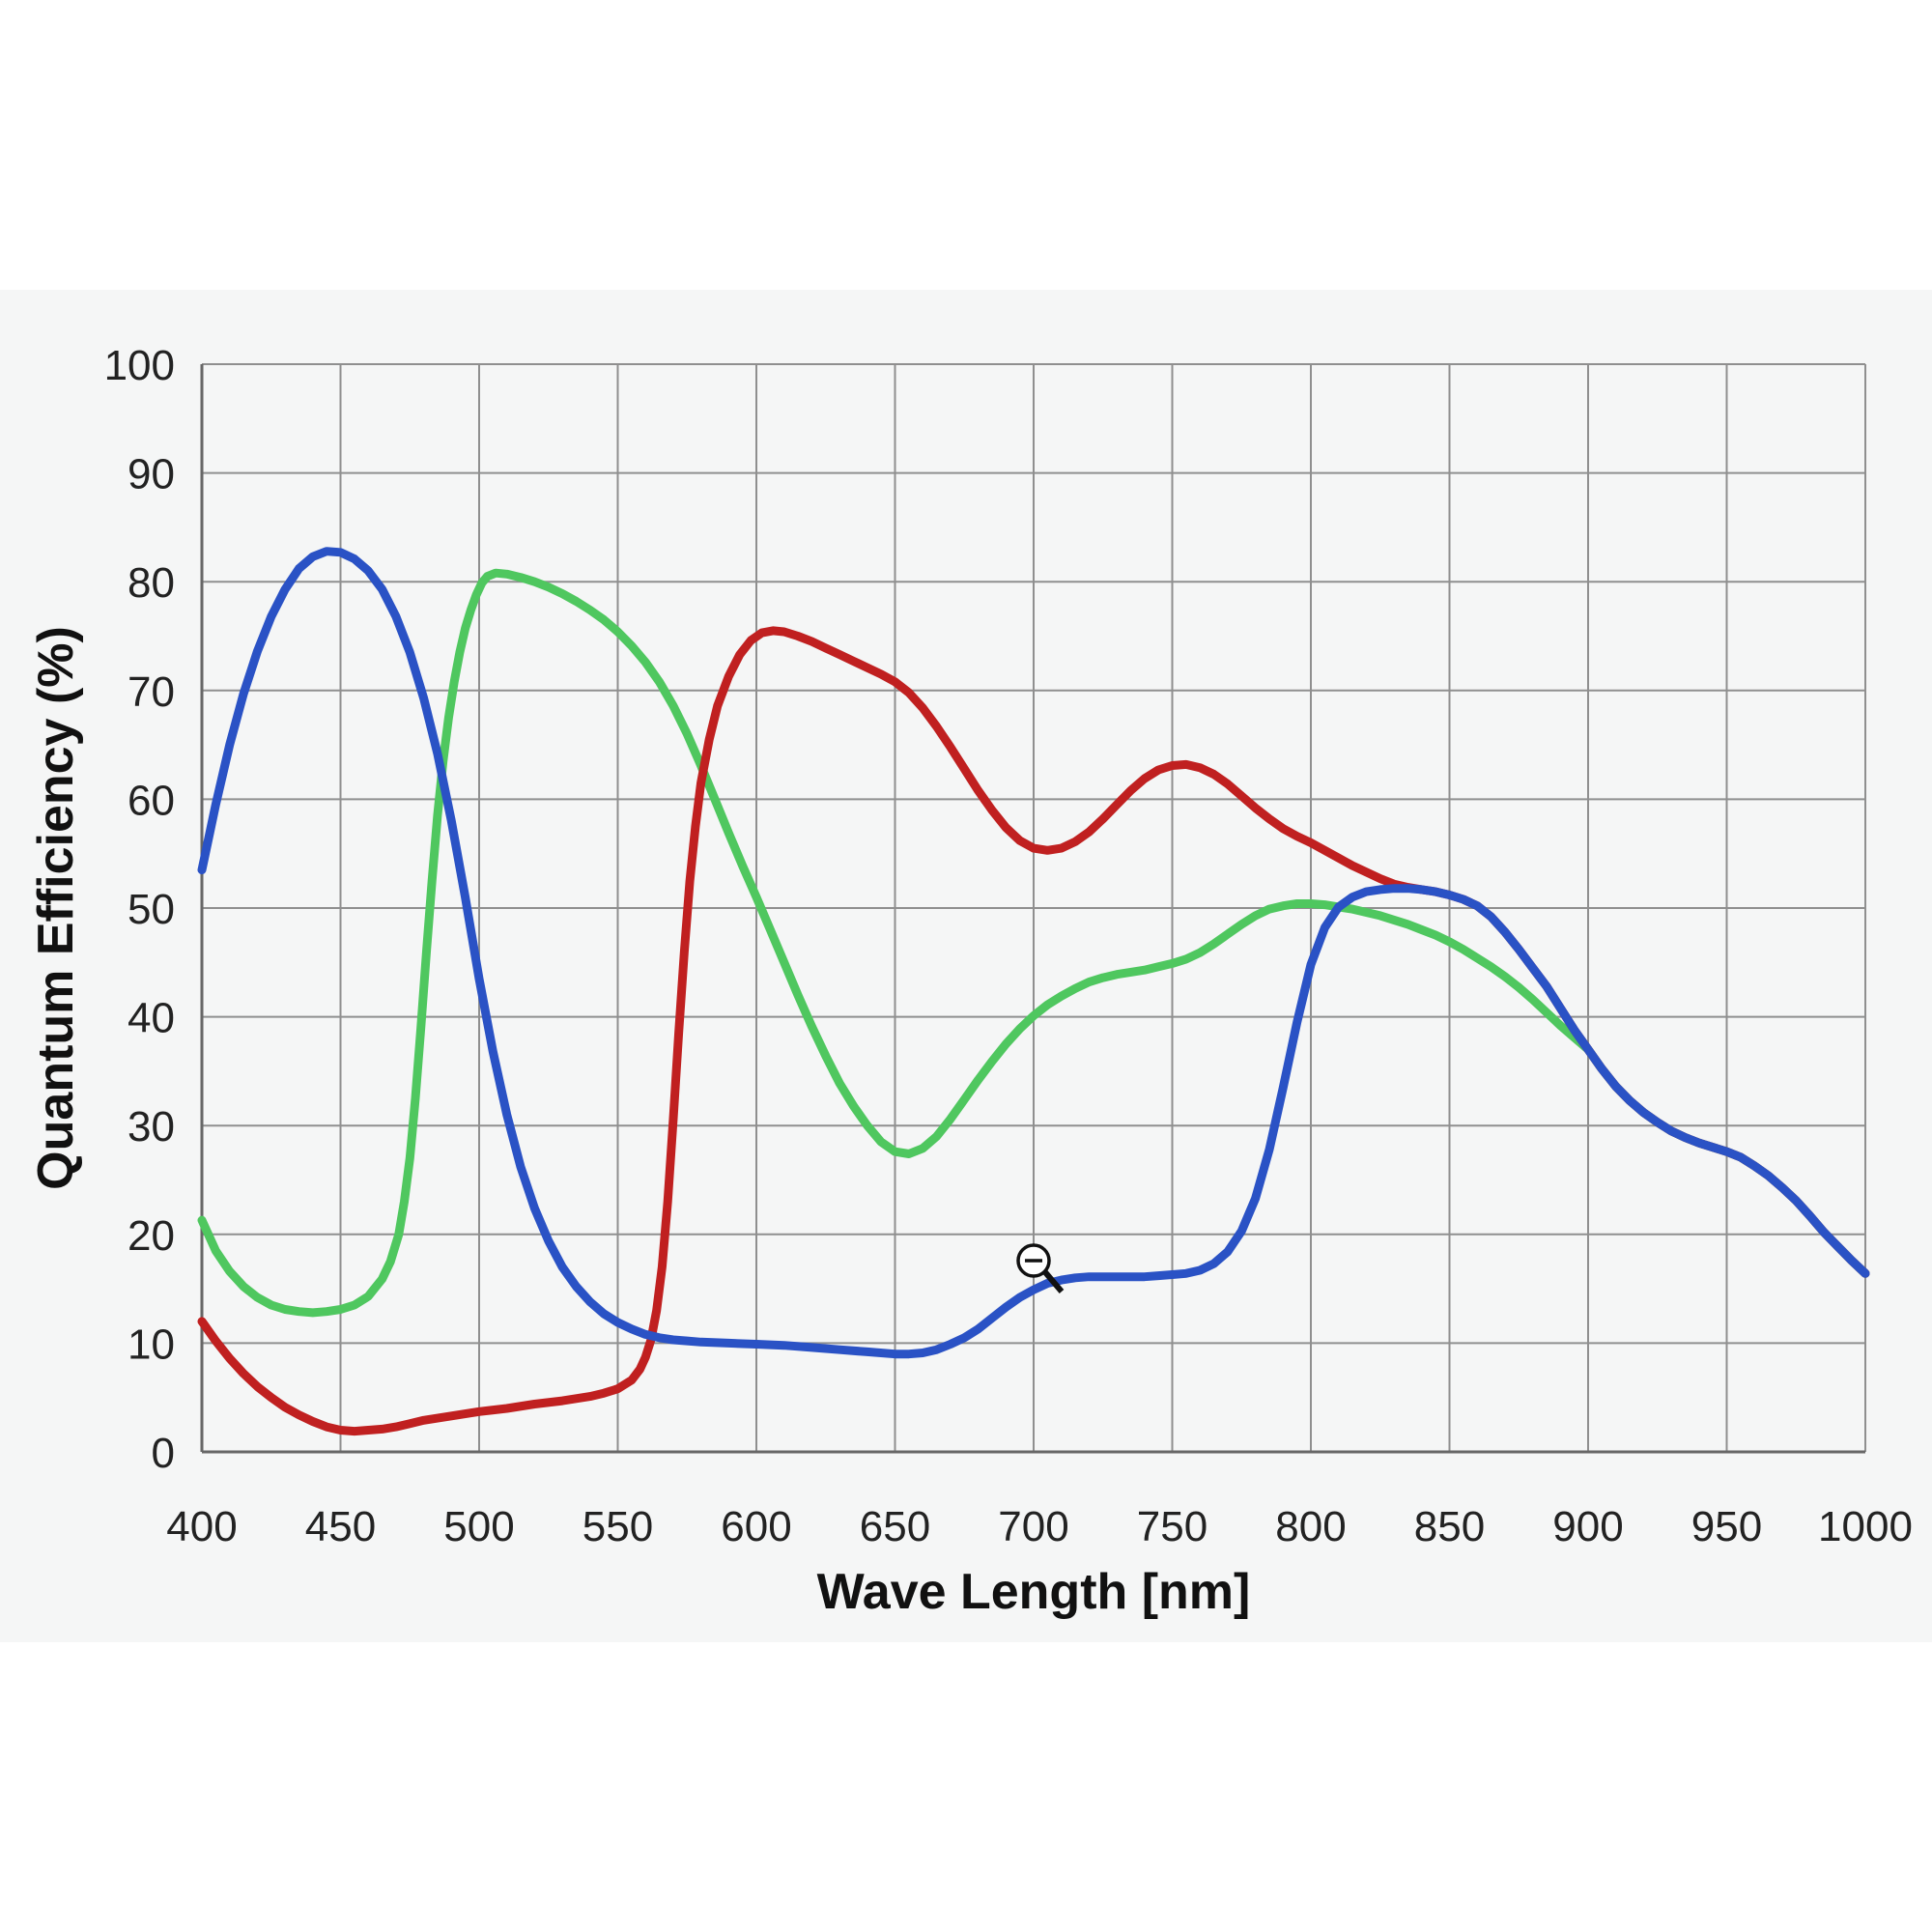 The image size is (1932, 1932). What do you see at coordinates (163, 1453) in the screenshot?
I see `y-tick-label: 0` at bounding box center [163, 1453].